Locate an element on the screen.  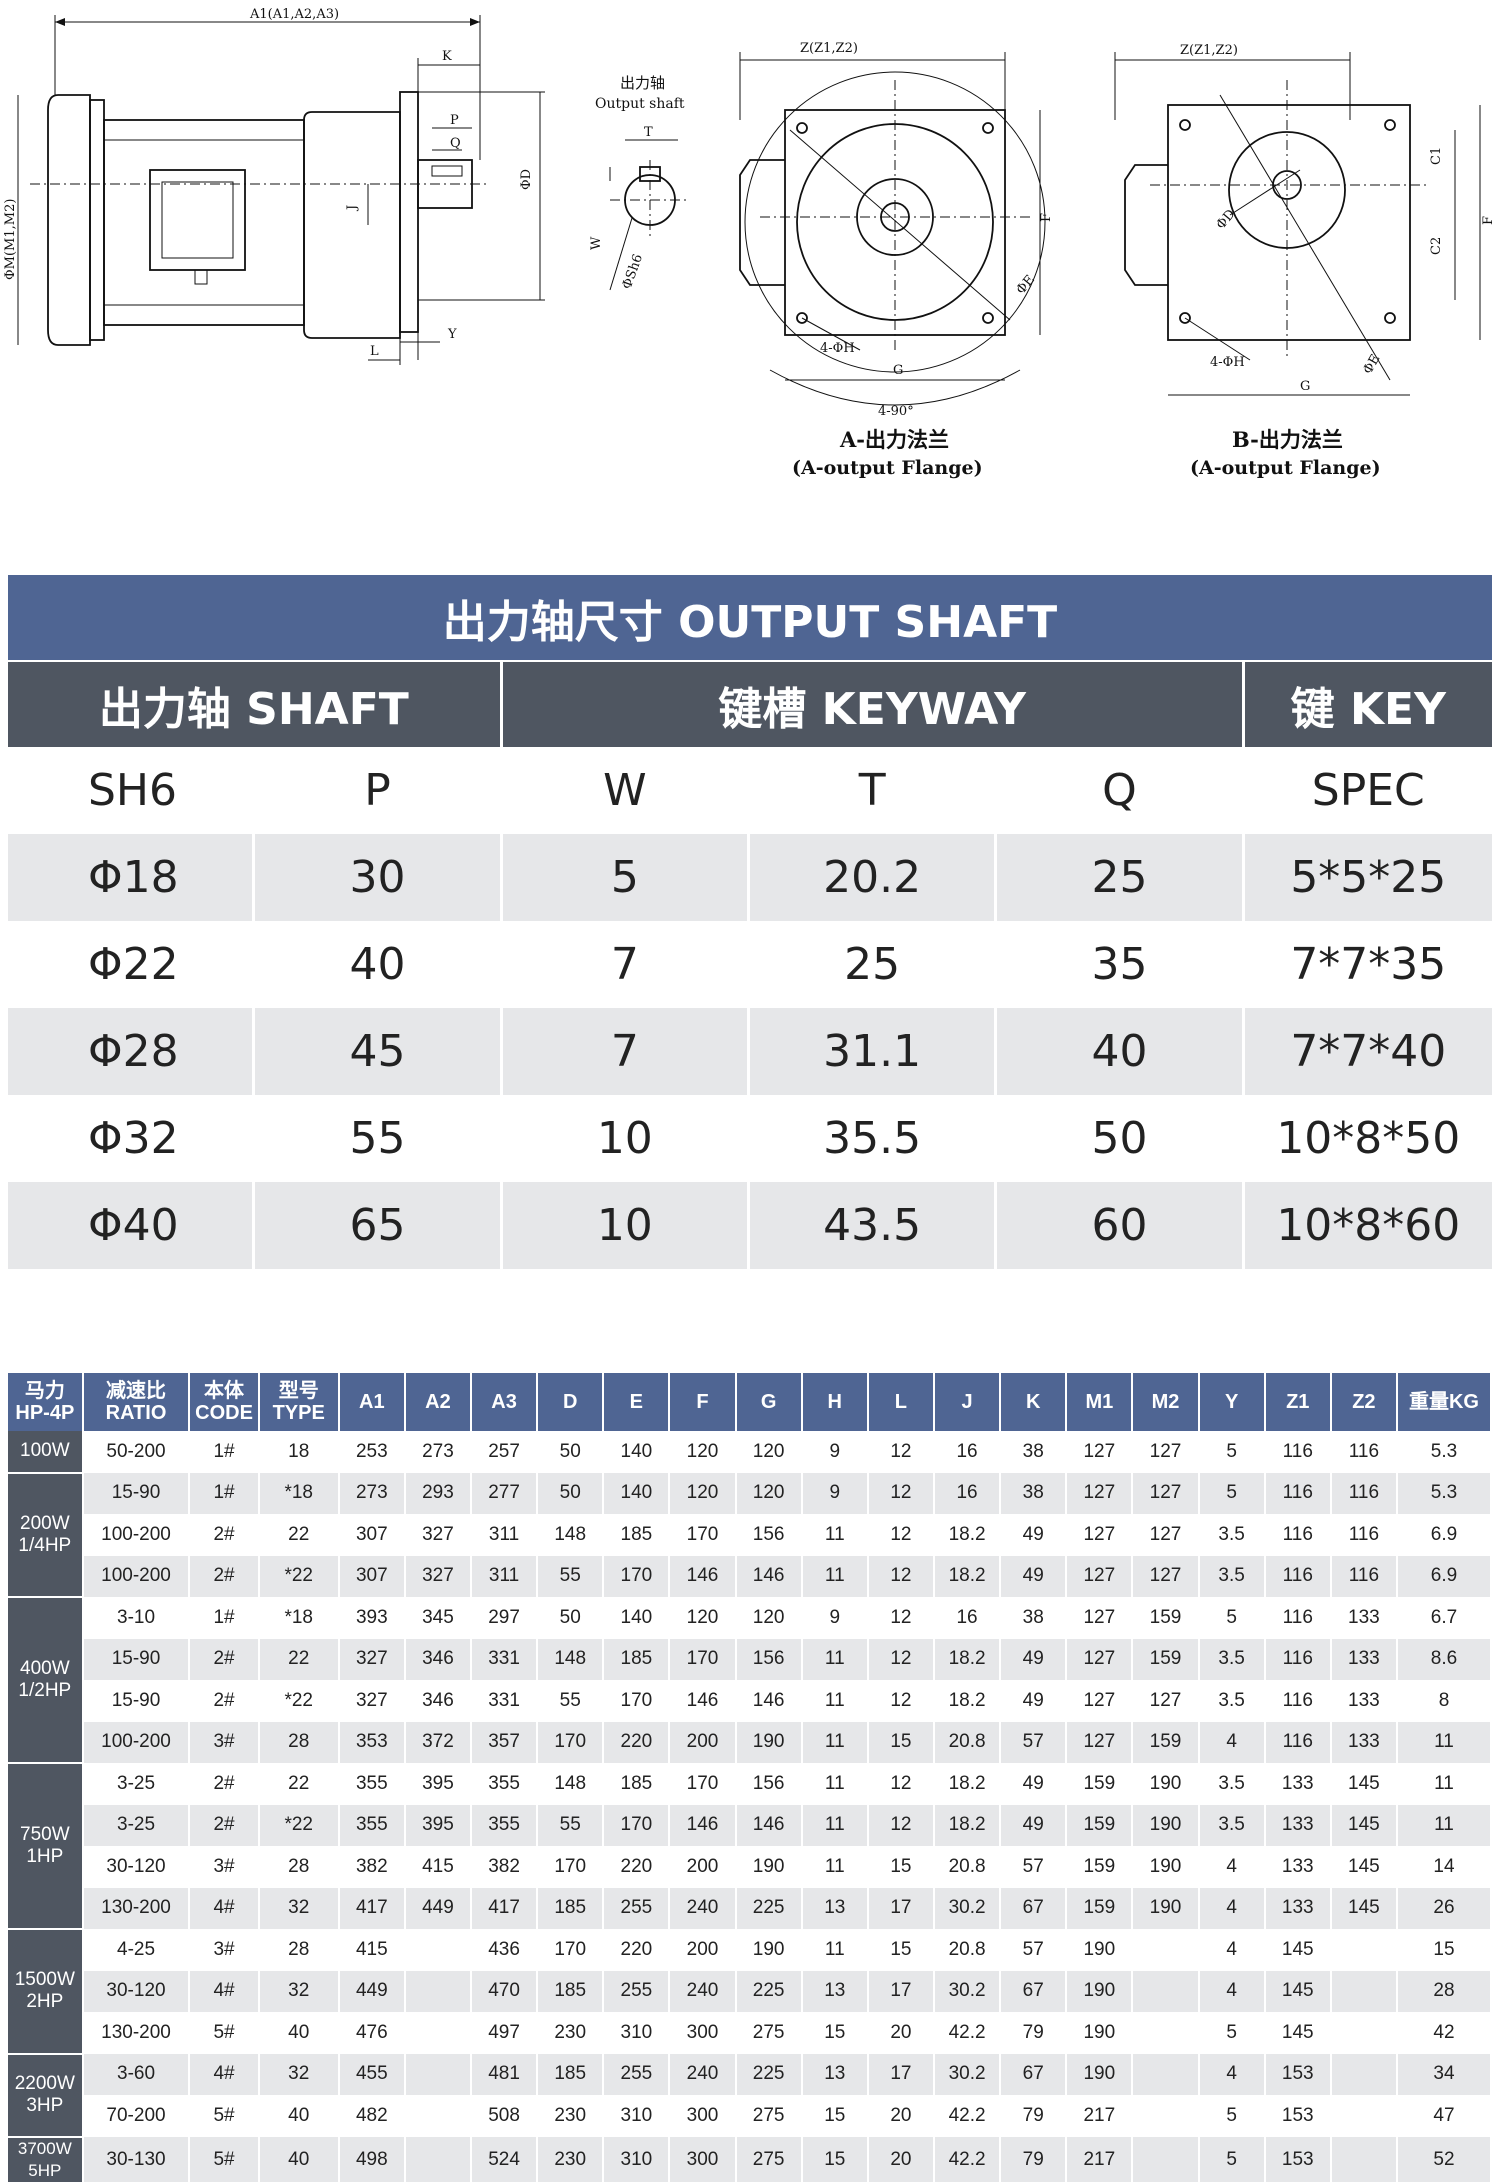
flange-b-label-c2: C2 is located at coordinates (1436, 246).